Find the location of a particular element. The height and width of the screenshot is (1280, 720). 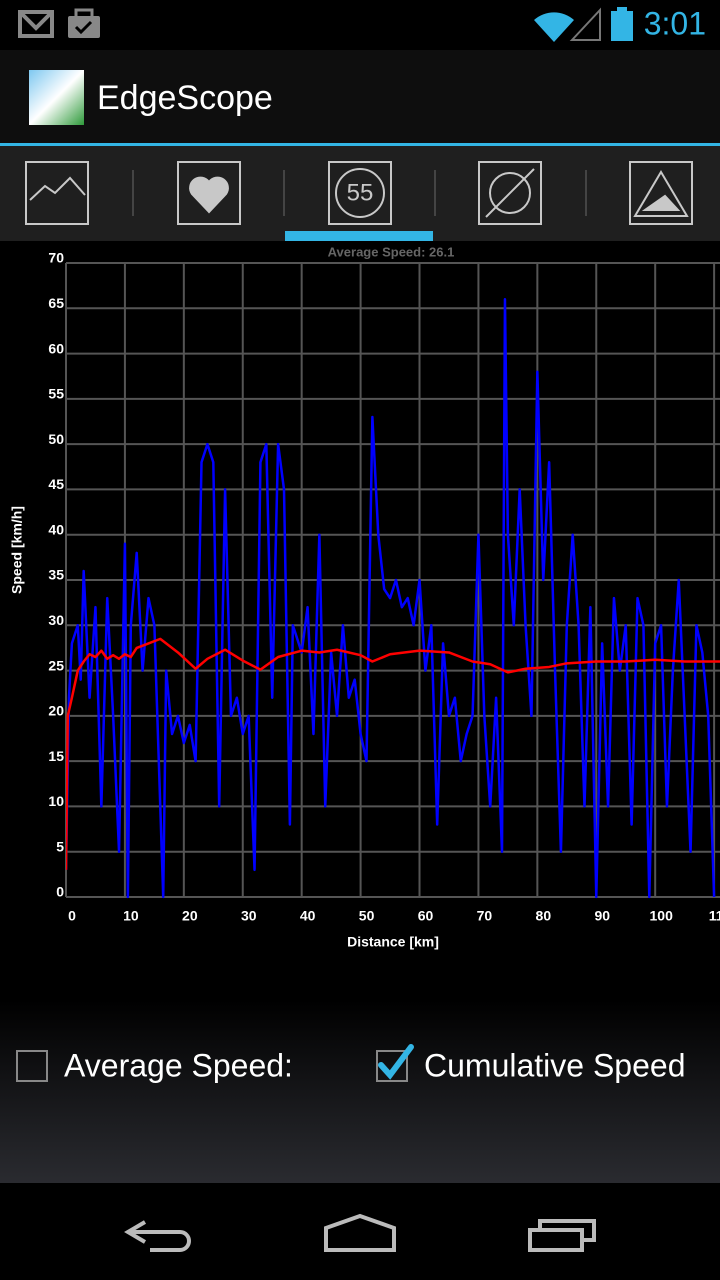

x-tick-label: 0 is located at coordinates (72, 916).